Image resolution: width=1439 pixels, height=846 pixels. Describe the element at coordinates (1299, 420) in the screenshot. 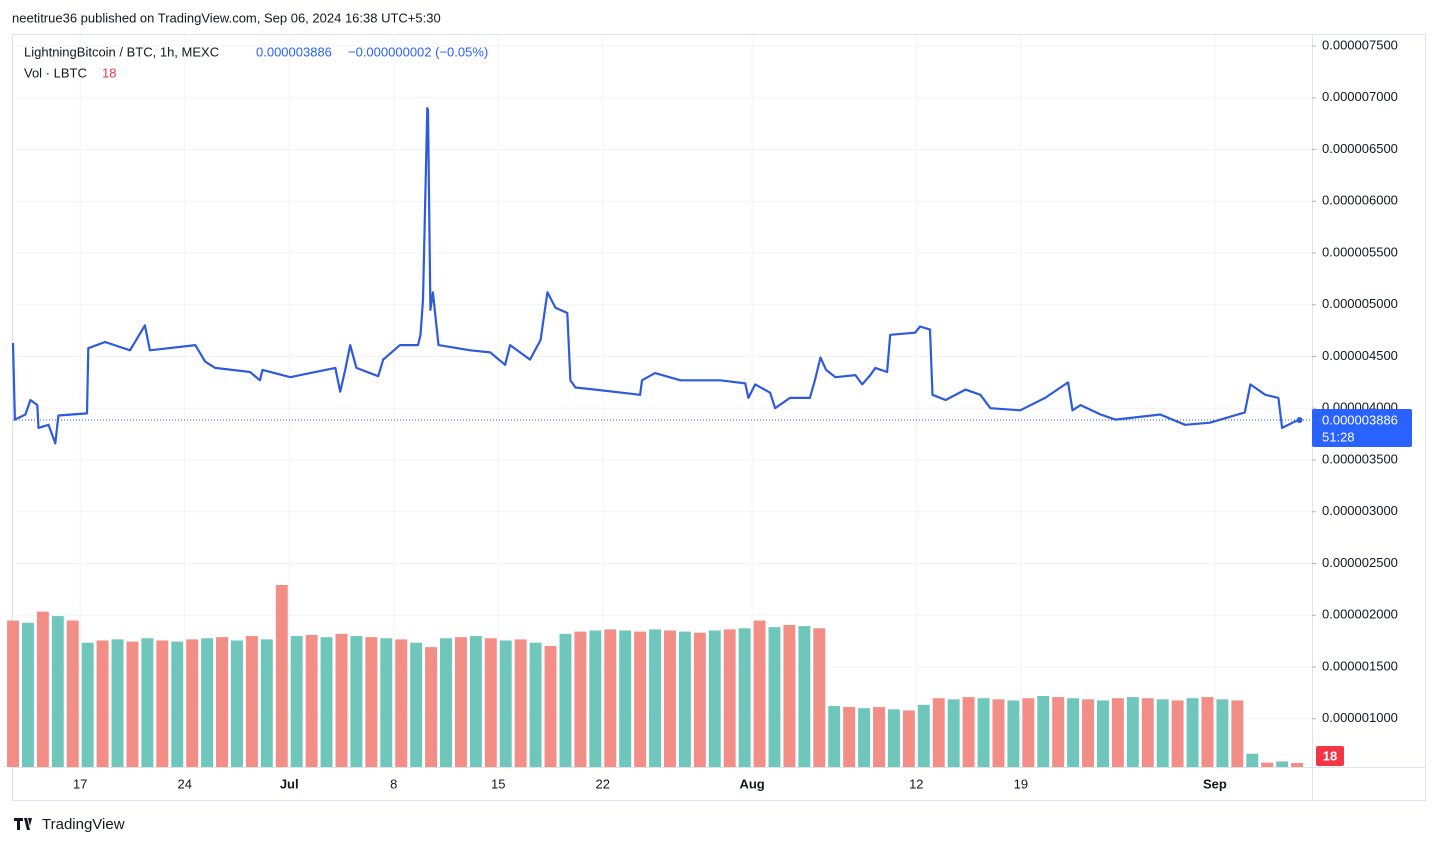

I see `last-point` at that location.